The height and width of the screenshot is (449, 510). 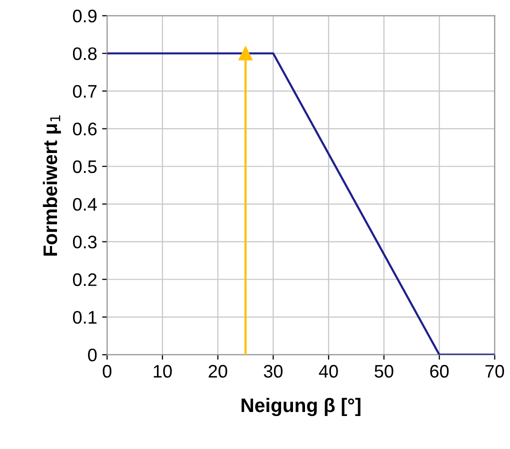 What do you see at coordinates (84, 91) in the screenshot?
I see `y-tick-label: 0.7` at bounding box center [84, 91].